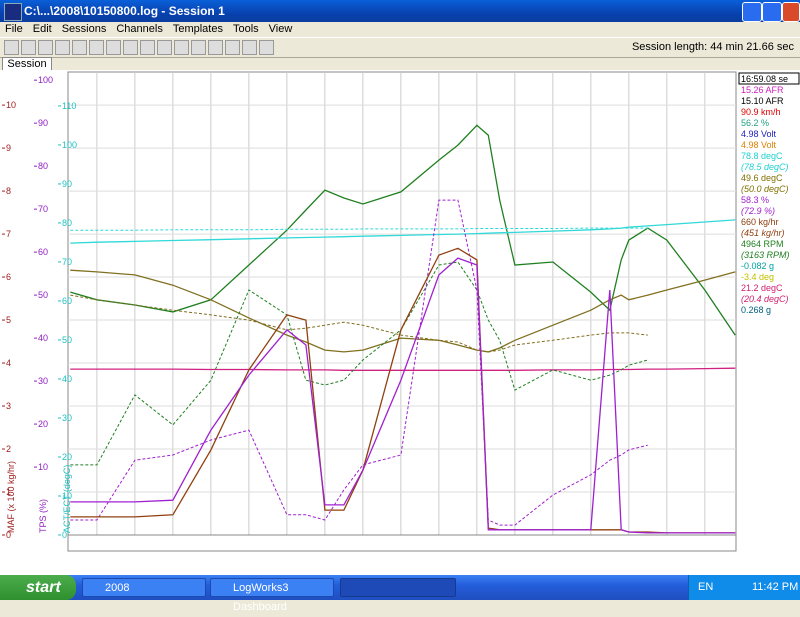 The width and height of the screenshot is (800, 617). What do you see at coordinates (398, 587) in the screenshot?
I see `taskbar-item` at bounding box center [398, 587].